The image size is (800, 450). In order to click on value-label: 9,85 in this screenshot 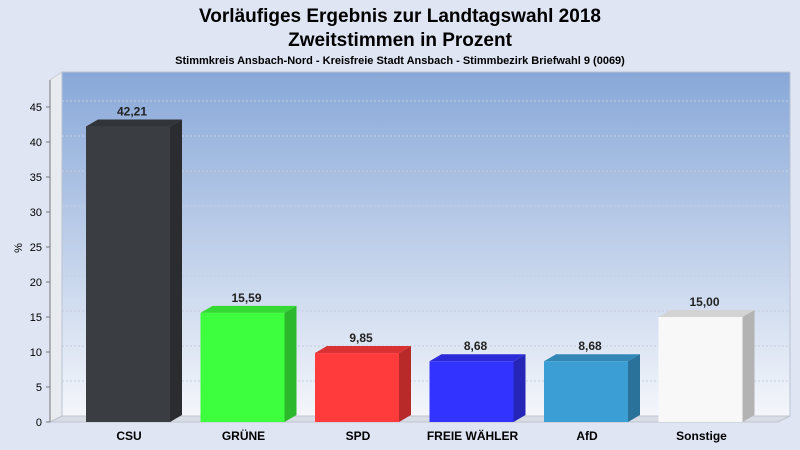, I will do `click(361, 338)`.